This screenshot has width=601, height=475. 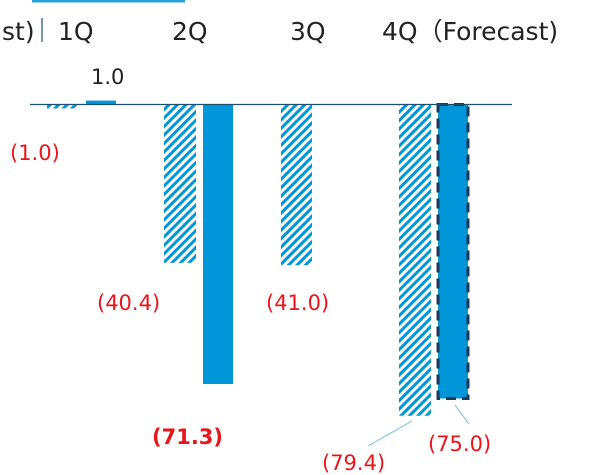 What do you see at coordinates (107, 77) in the screenshot?
I see `solid-value-label: 1.0` at bounding box center [107, 77].